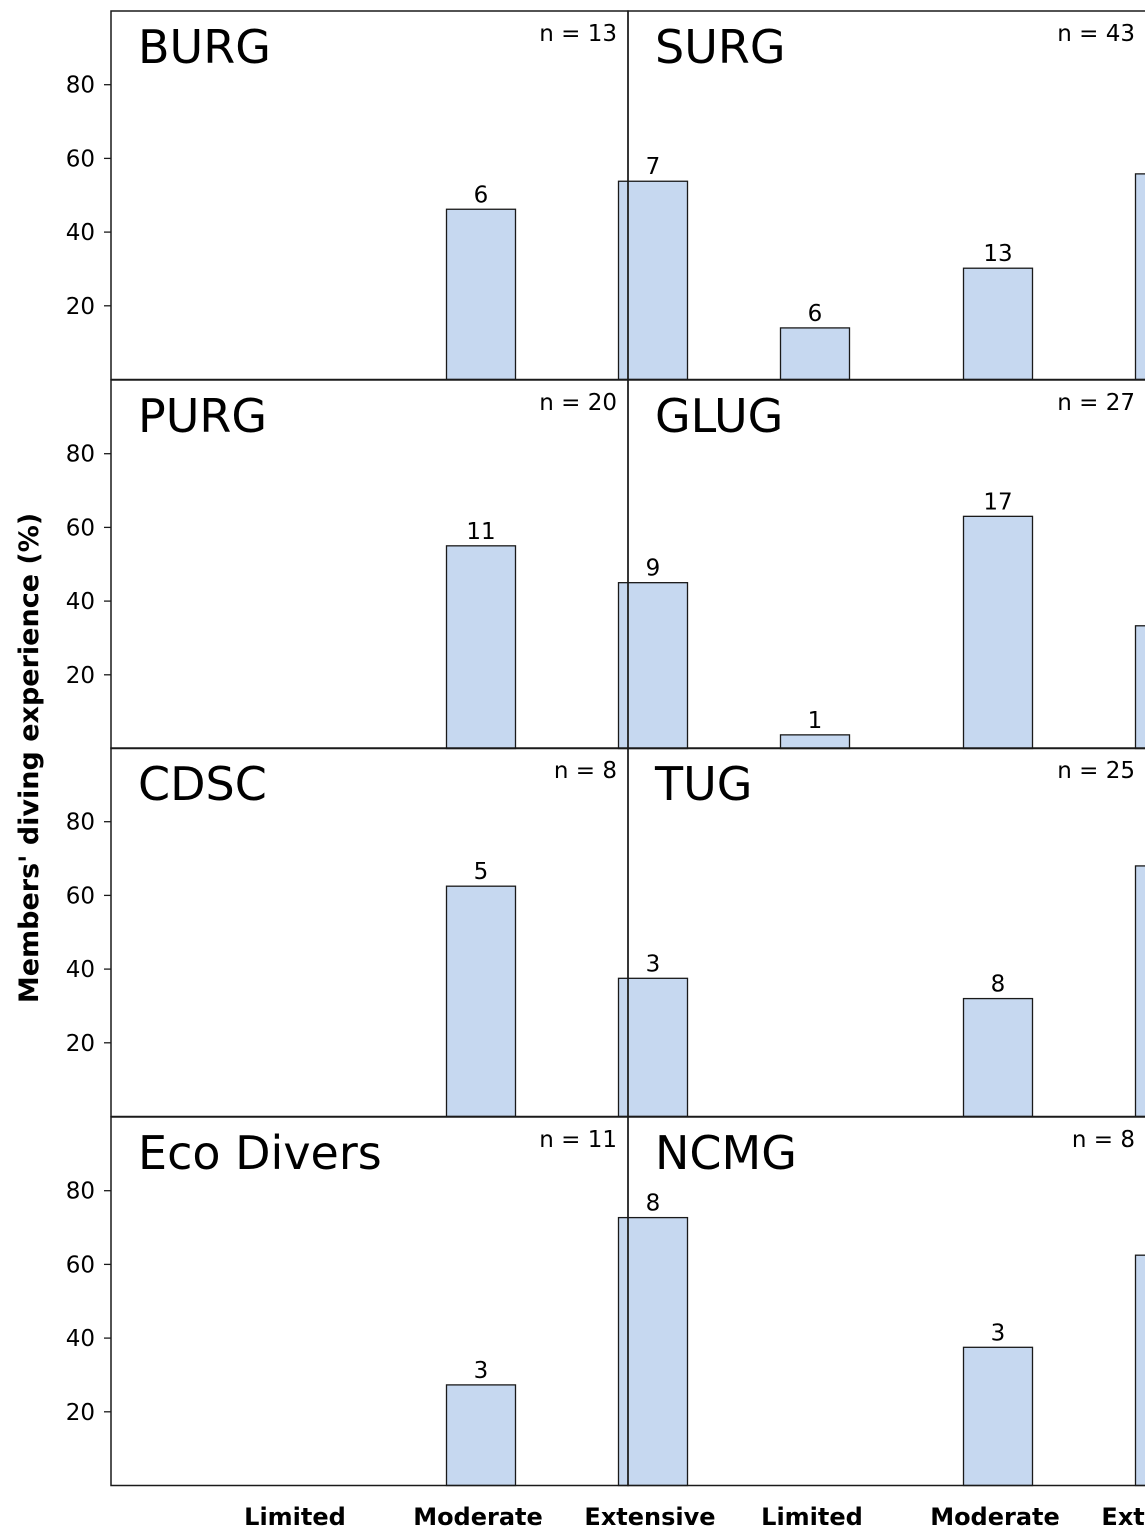 The image size is (1145, 1530). I want to click on panel-frame, so click(886, 1301).